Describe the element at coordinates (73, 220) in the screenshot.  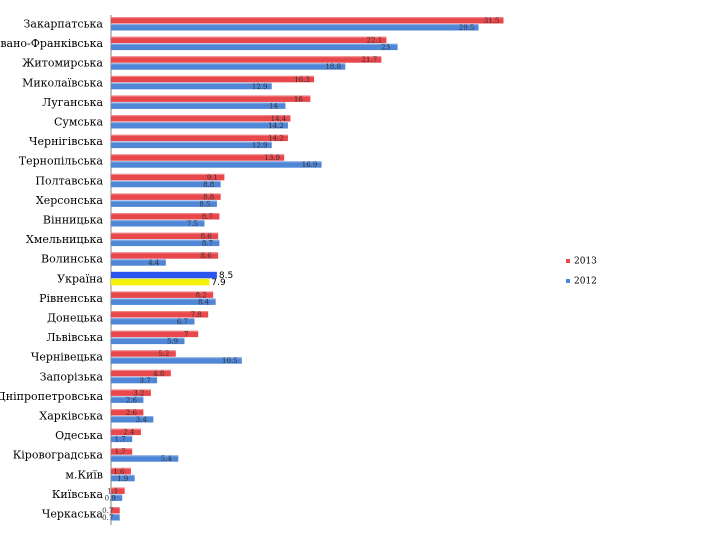
I see `category-label: Вінницька` at that location.